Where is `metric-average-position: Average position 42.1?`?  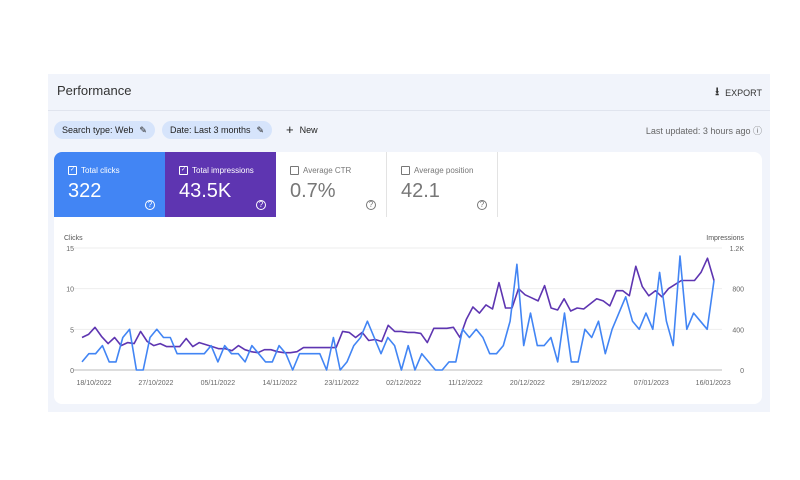
metric-average-position: Average position 42.1? is located at coordinates (442, 184).